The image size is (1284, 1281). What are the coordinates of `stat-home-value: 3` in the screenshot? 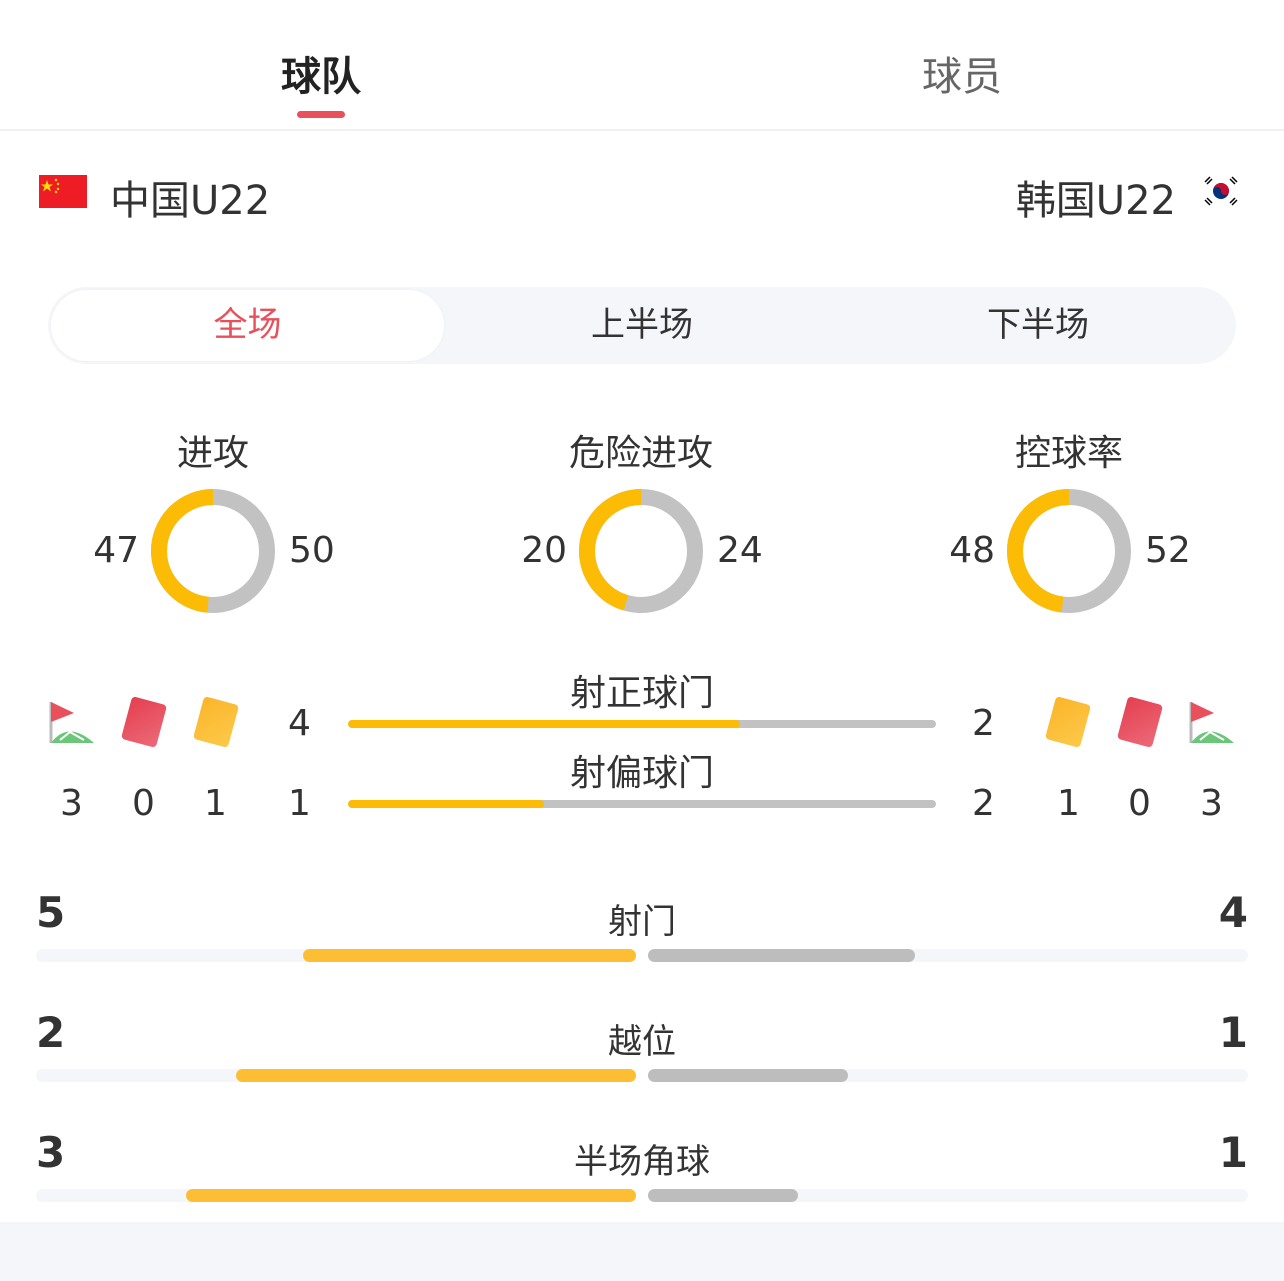 It's located at (51, 1152).